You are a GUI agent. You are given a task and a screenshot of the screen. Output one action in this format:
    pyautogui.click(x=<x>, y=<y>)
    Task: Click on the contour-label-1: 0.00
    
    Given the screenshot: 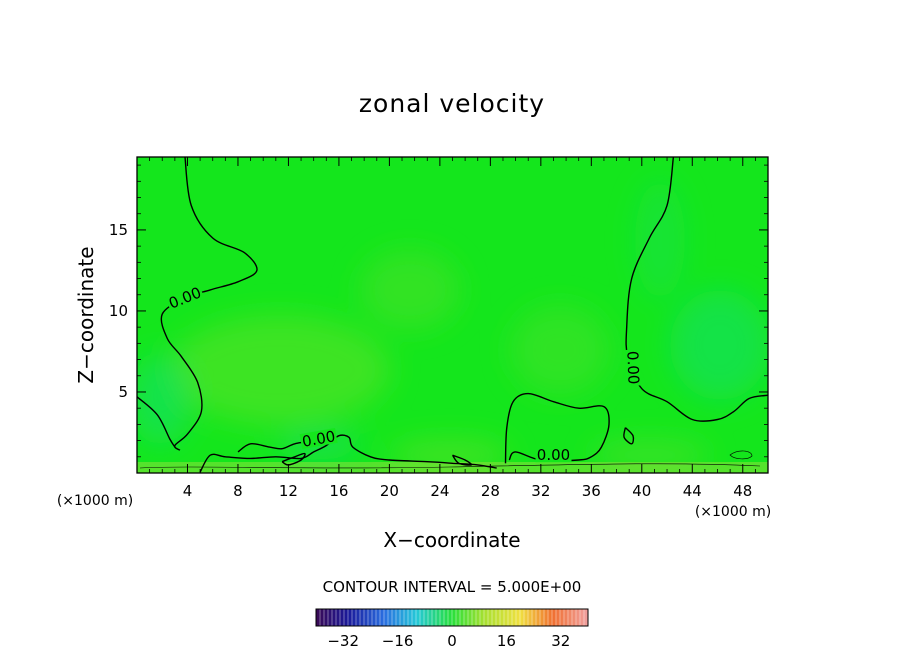 What is the action you would take?
    pyautogui.click(x=318, y=439)
    